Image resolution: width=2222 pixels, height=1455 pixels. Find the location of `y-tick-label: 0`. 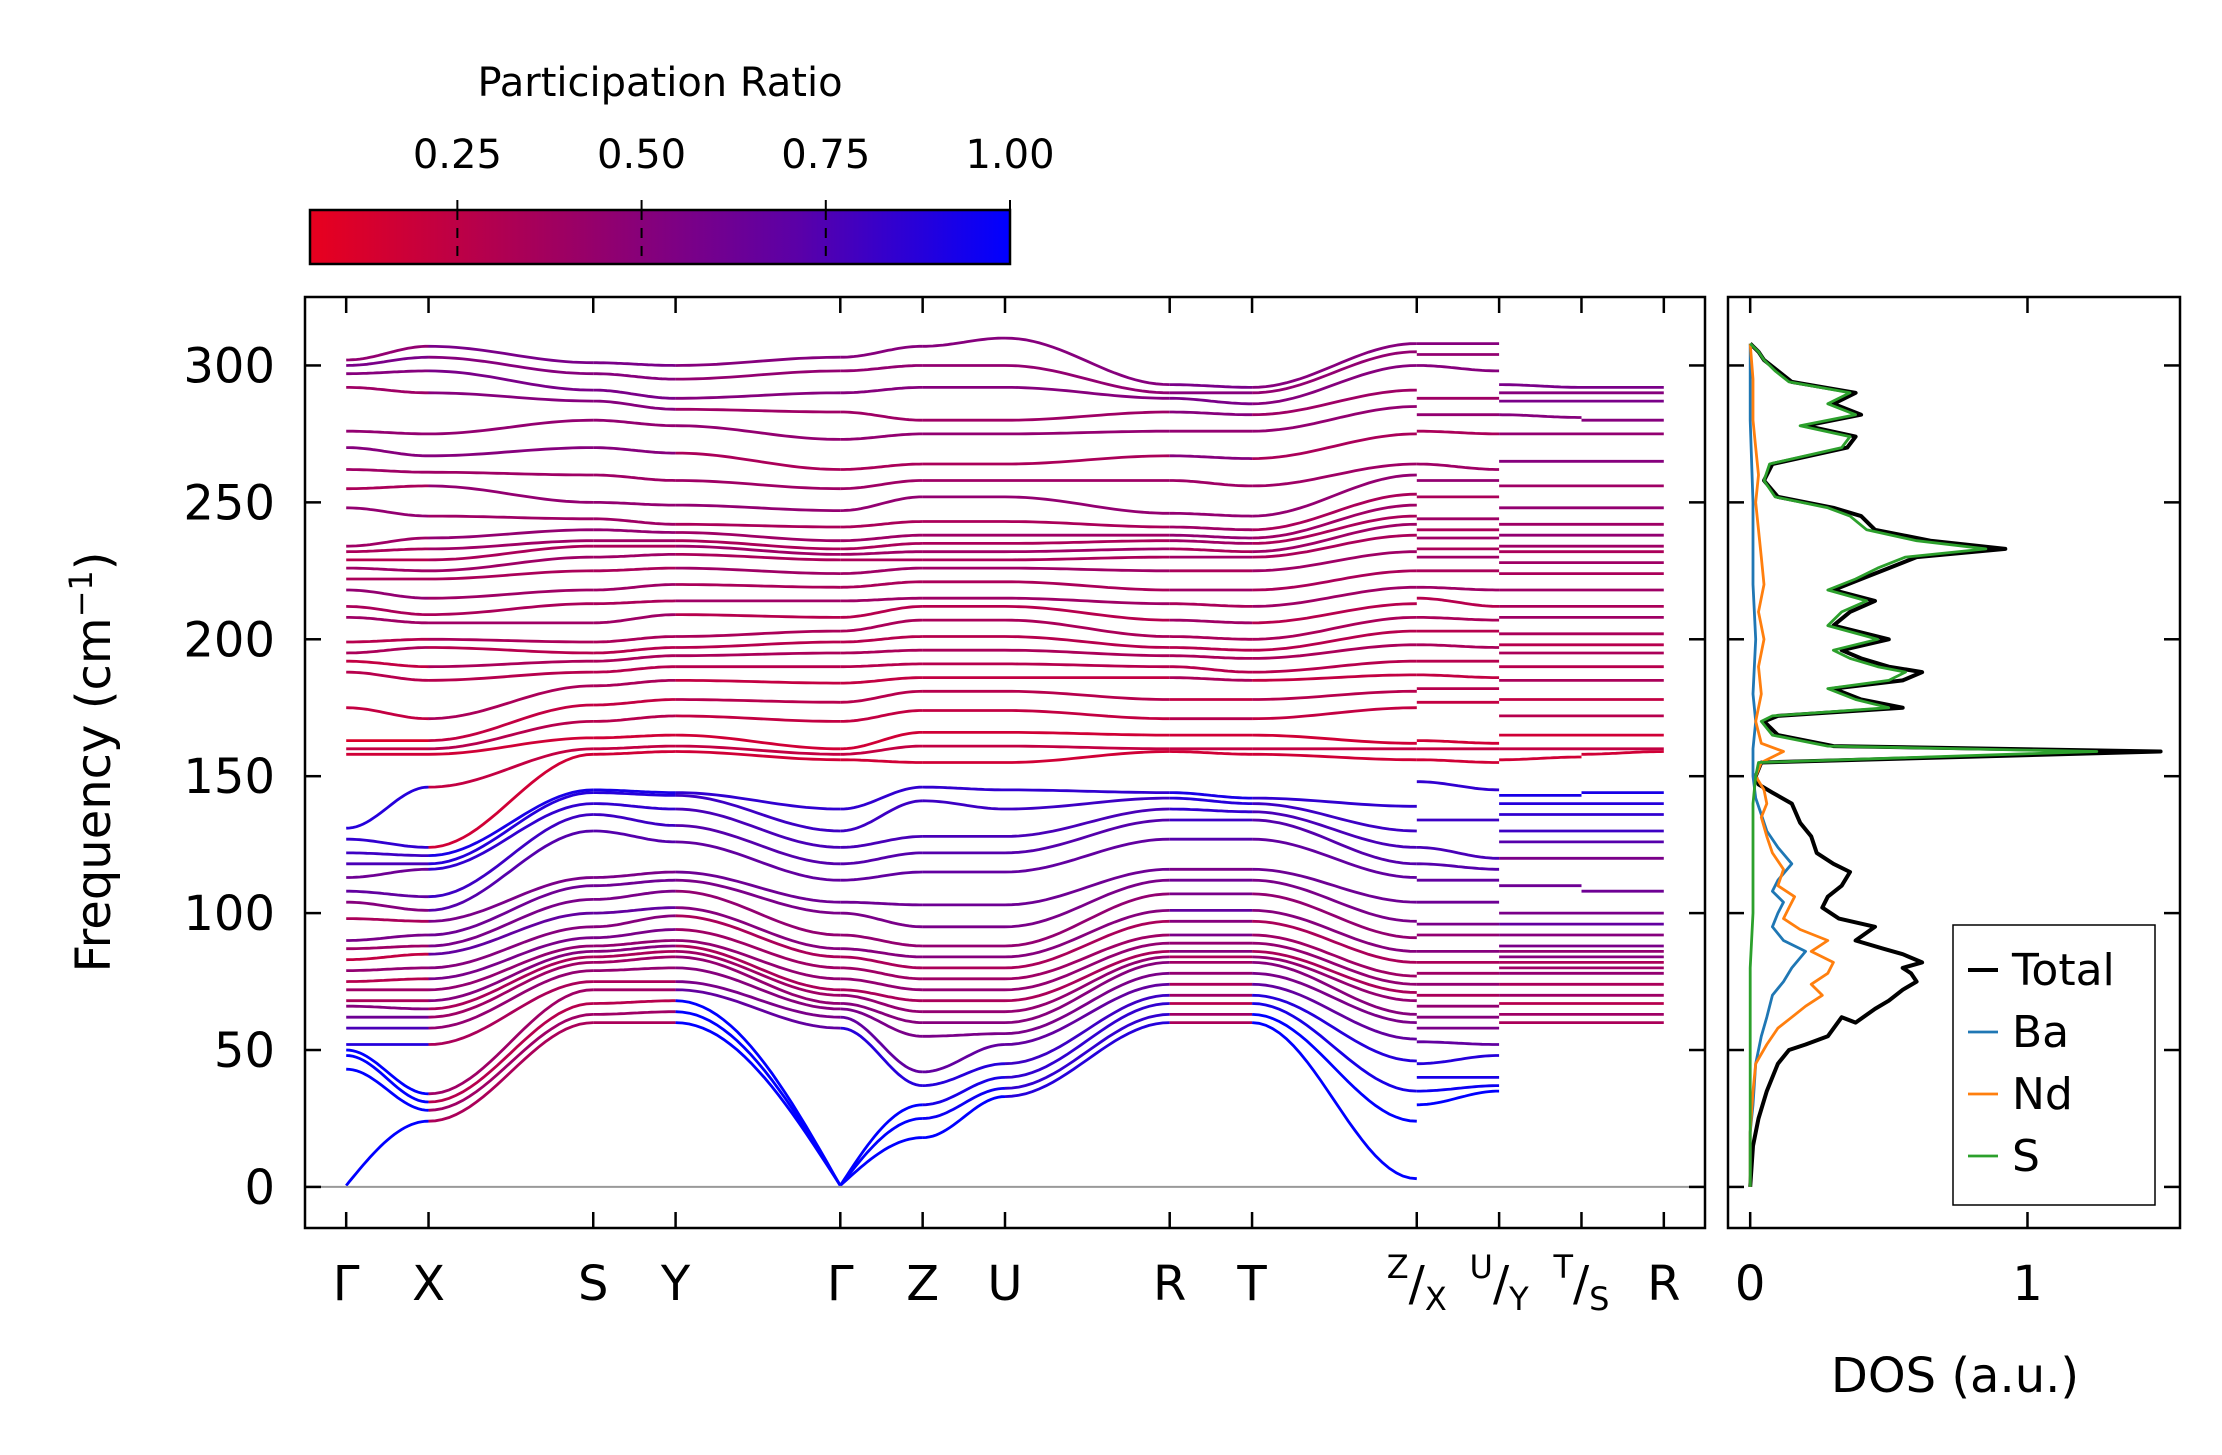

y-tick-label: 0 is located at coordinates (259, 1188).